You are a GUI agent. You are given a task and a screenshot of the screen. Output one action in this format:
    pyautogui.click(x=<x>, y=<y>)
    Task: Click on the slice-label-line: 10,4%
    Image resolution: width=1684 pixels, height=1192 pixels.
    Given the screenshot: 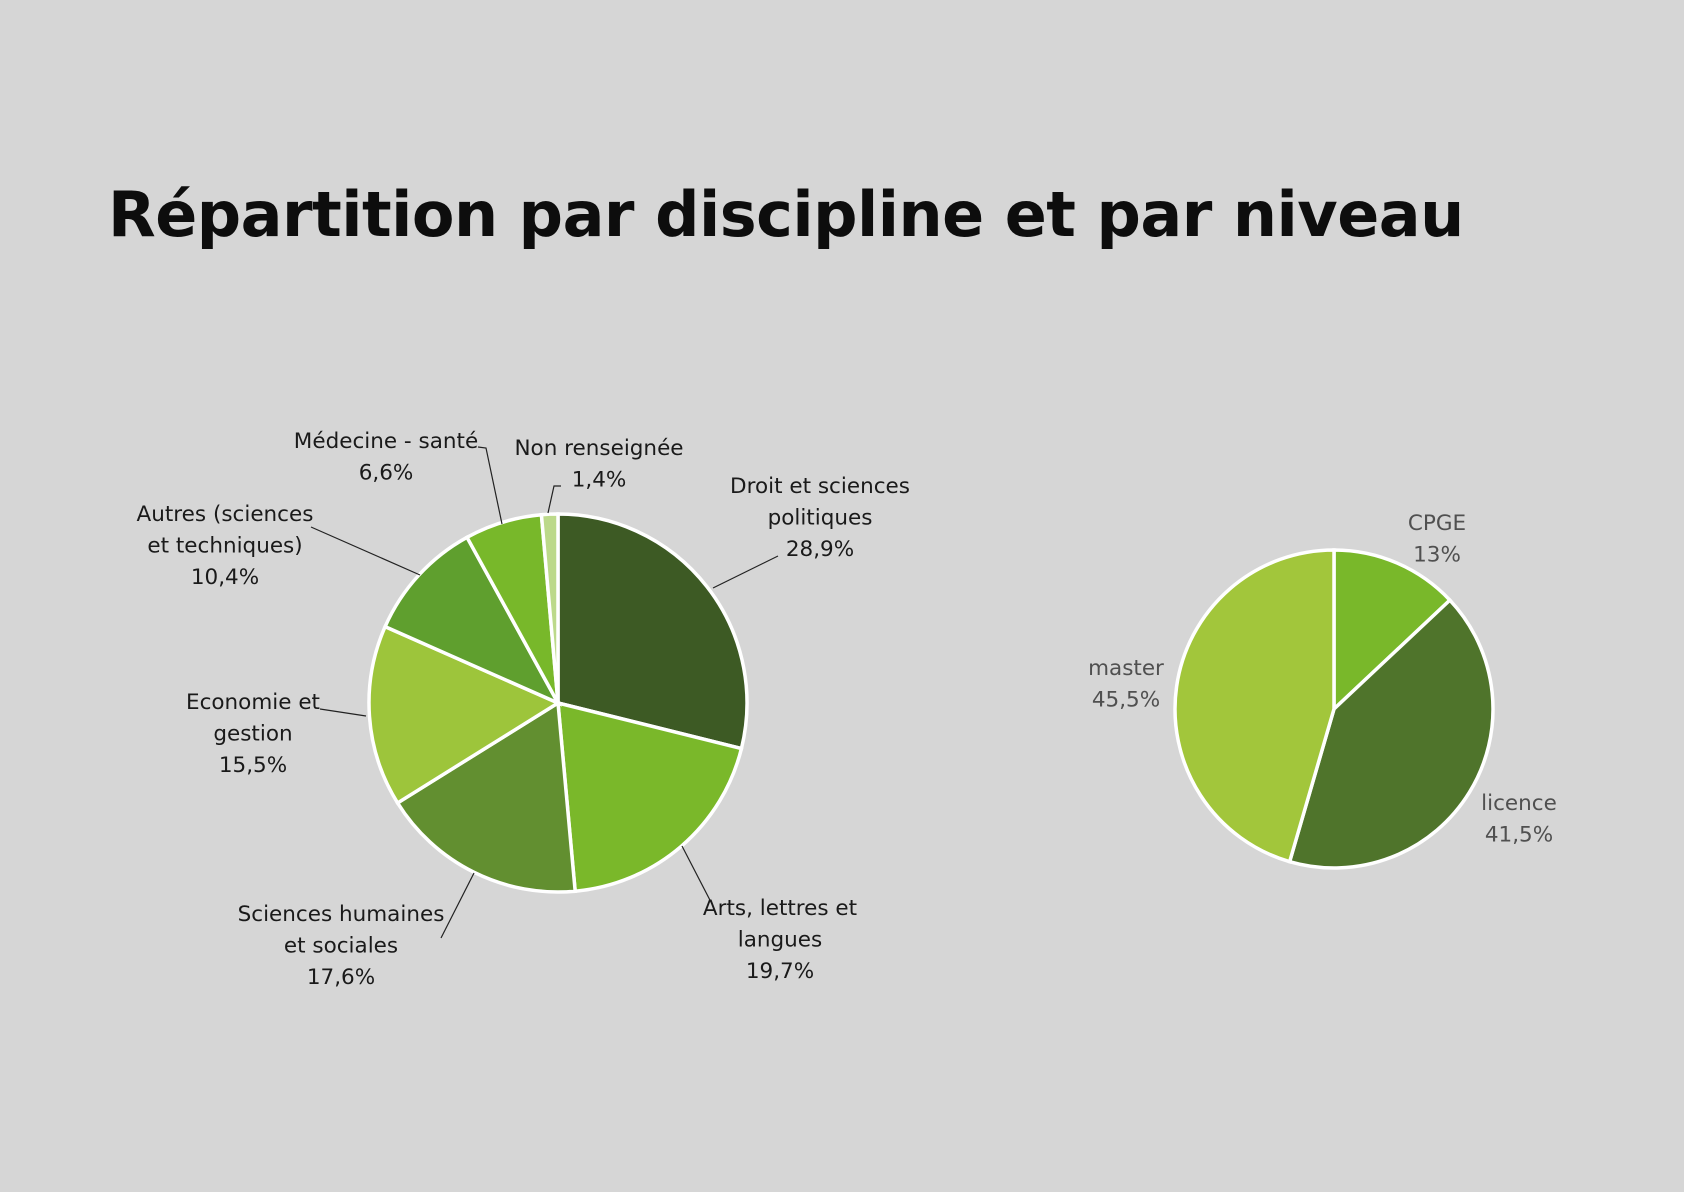 What is the action you would take?
    pyautogui.click(x=225, y=577)
    